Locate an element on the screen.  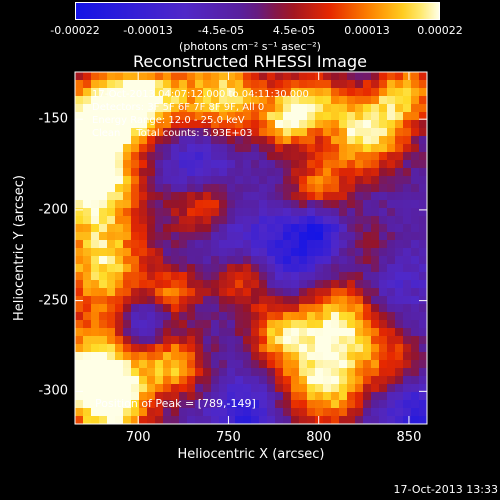
y-tick-label: -150 is located at coordinates (53, 119).